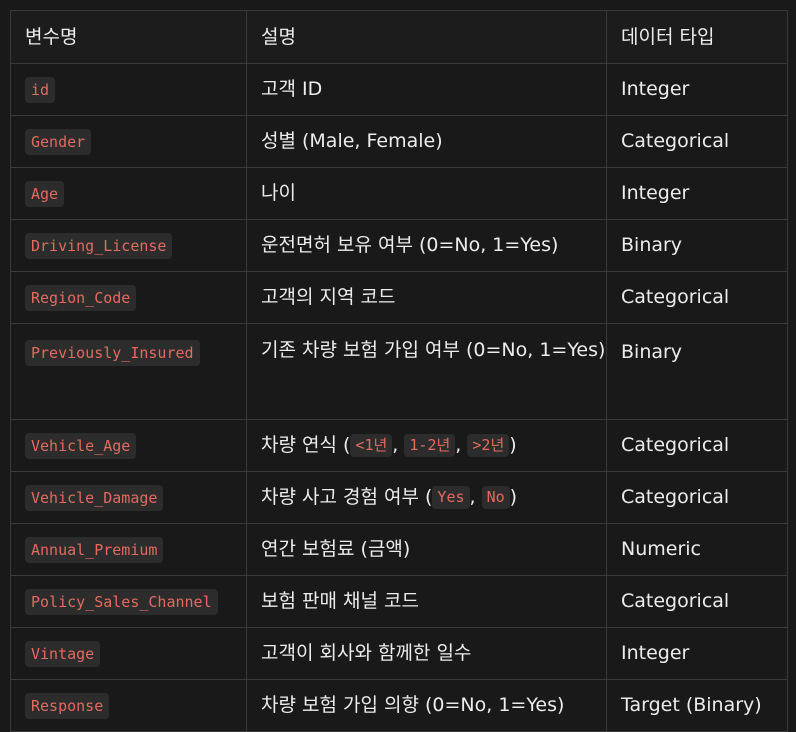 This screenshot has width=796, height=732. I want to click on variable-cell: Region_Code, so click(128, 297).